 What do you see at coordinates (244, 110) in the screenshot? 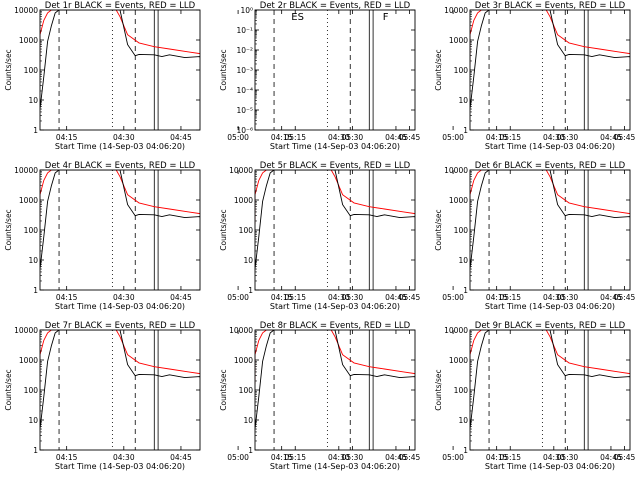
I see `y-tick-label: 10⁻⁵` at bounding box center [244, 110].